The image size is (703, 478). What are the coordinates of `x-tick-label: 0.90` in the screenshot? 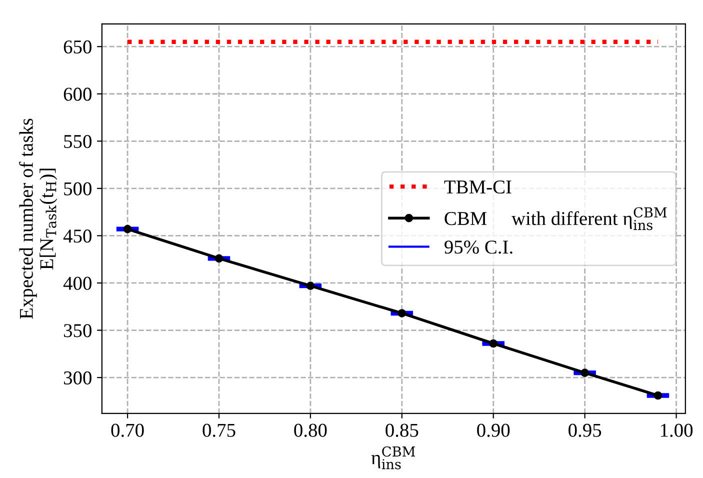 It's located at (493, 430).